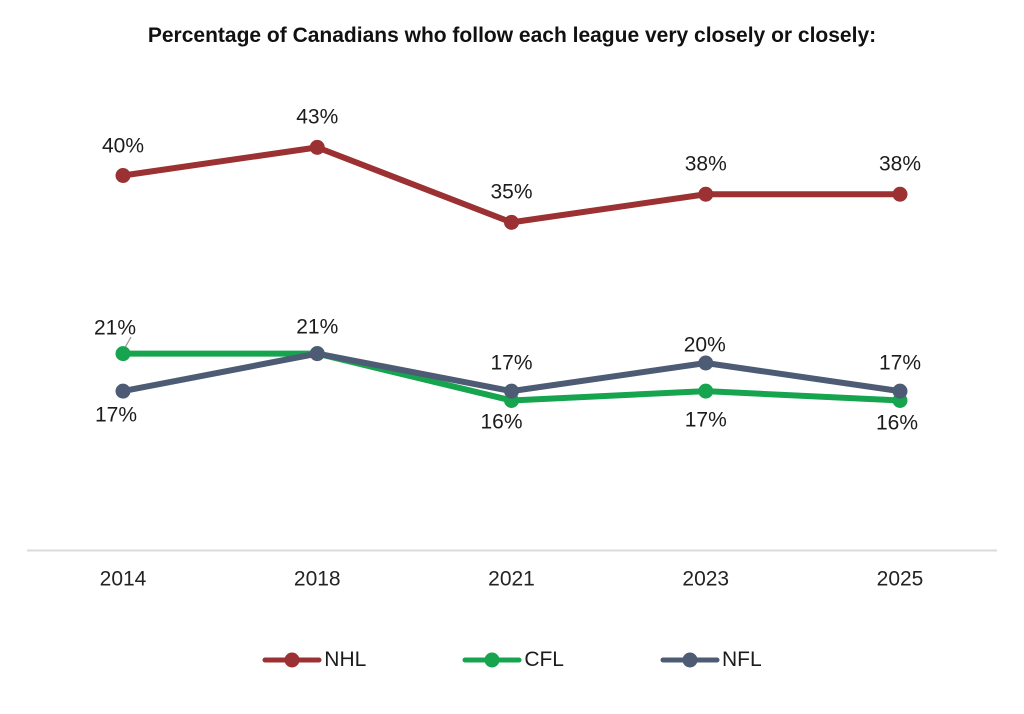 The width and height of the screenshot is (1024, 714). I want to click on data-label-cfl-2021: 16%, so click(501, 421).